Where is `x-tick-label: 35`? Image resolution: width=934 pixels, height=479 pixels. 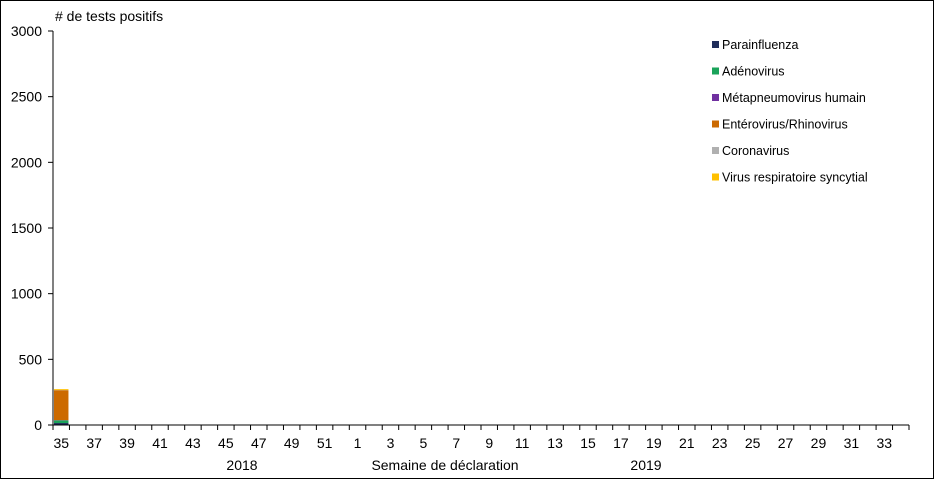
x-tick-label: 35 is located at coordinates (61, 443).